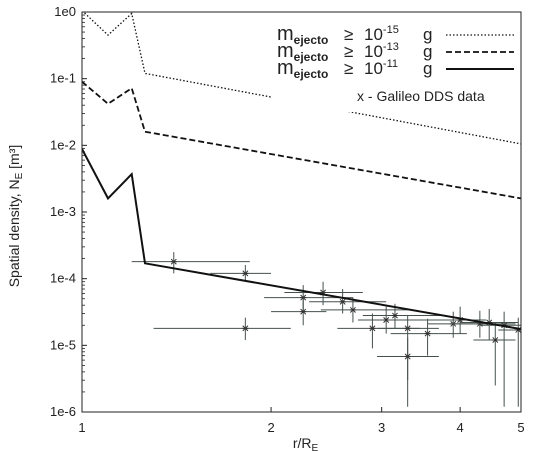  Describe the element at coordinates (63, 144) in the screenshot. I see `y-tick-label: 1e-2` at that location.